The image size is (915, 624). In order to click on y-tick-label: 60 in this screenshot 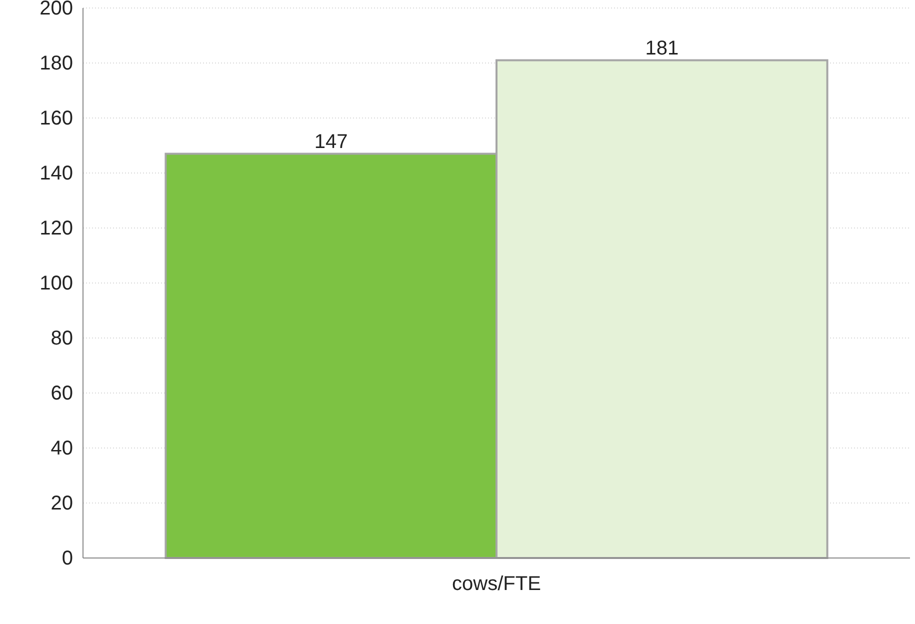, I will do `click(61, 393)`.